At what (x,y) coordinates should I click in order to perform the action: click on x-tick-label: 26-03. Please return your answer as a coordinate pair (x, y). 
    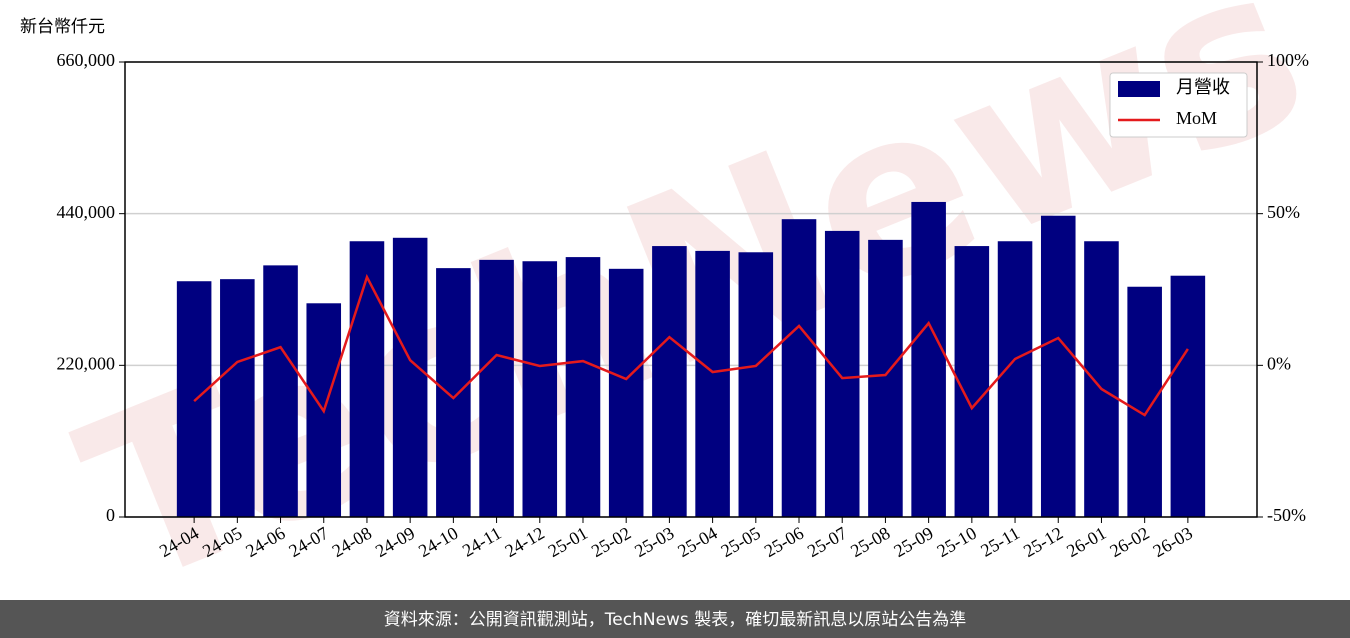
    Looking at the image, I should click on (1173, 542).